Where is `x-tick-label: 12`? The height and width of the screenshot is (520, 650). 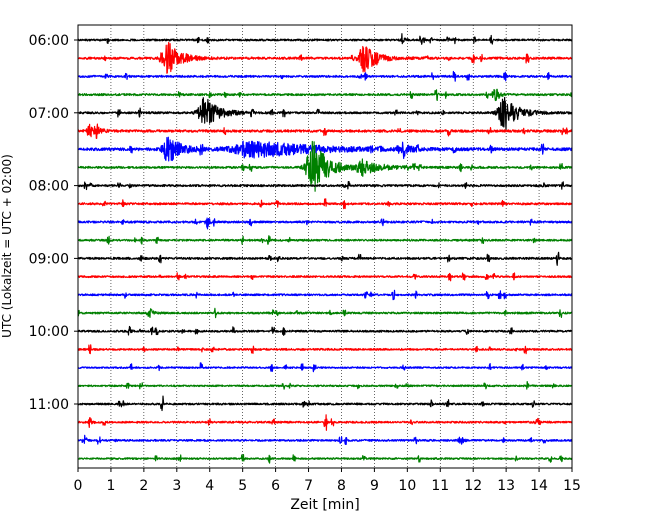
x-tick-label: 12 is located at coordinates (473, 486).